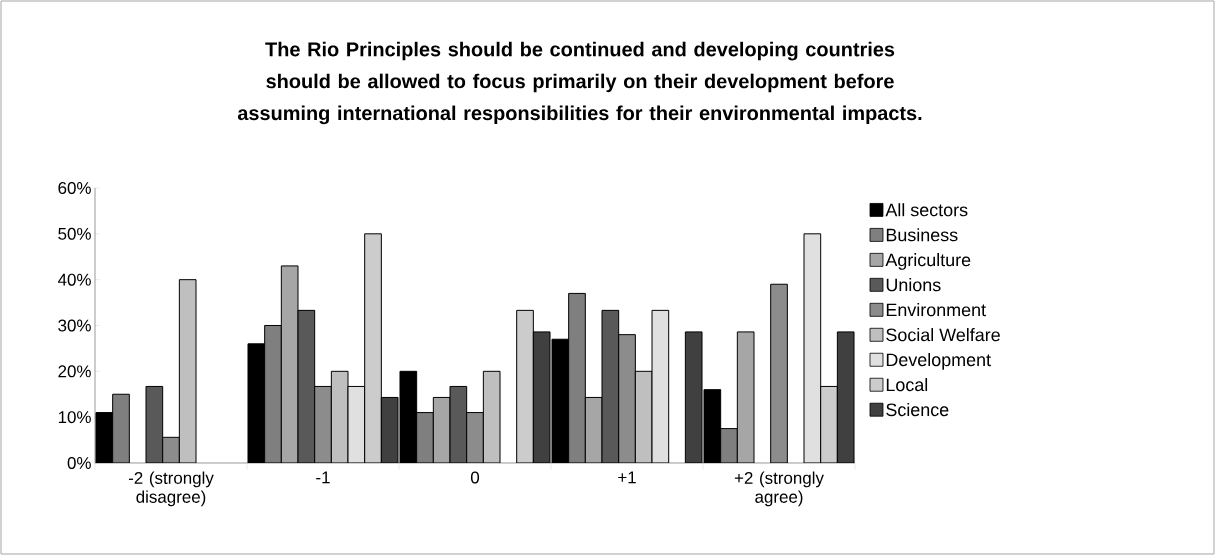  What do you see at coordinates (936, 310) in the screenshot?
I see `legend-label: Environment` at bounding box center [936, 310].